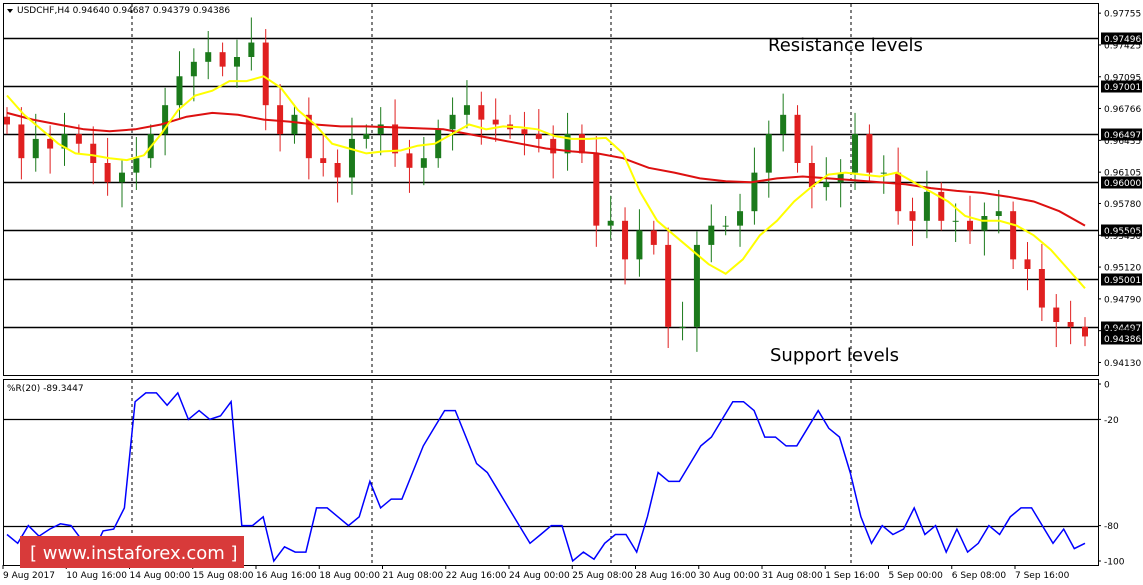 Image resolution: width=1143 pixels, height=585 pixels. What do you see at coordinates (1122, 237) in the screenshot?
I see `price-tick-label: 0.95450` at bounding box center [1122, 237].